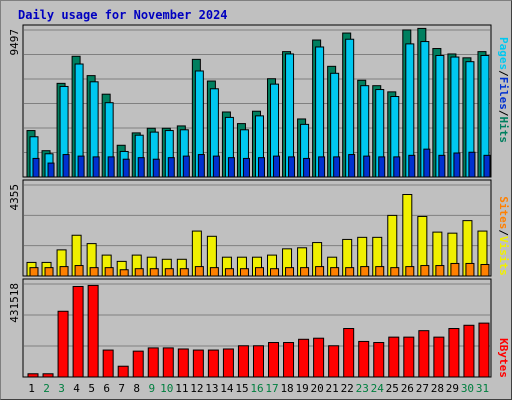 The image size is (512, 400). What do you see at coordinates (211, 388) in the screenshot?
I see `x-tick-label: 13` at bounding box center [211, 388].